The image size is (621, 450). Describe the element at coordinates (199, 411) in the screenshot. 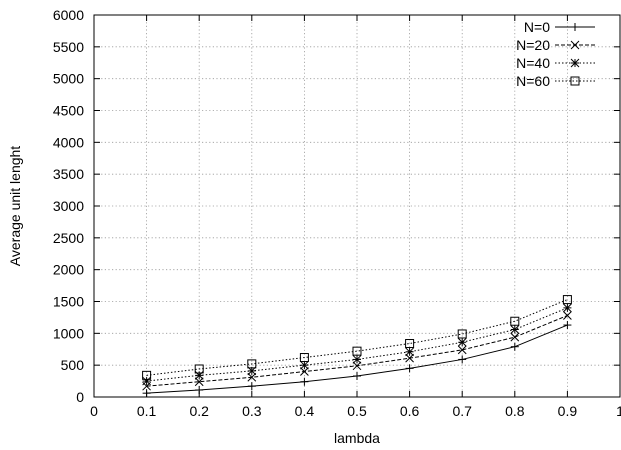

I see `x-tick-label: 0.2` at that location.